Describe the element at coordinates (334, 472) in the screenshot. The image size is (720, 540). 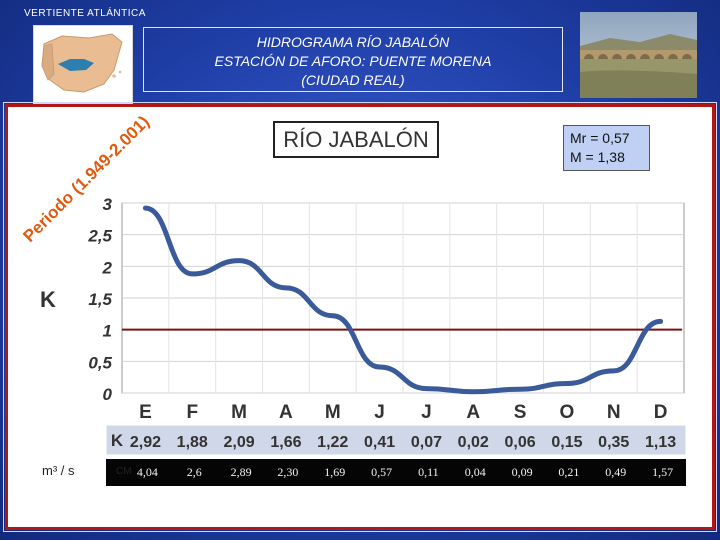
I see `cm-value-4: 1,69` at that location.